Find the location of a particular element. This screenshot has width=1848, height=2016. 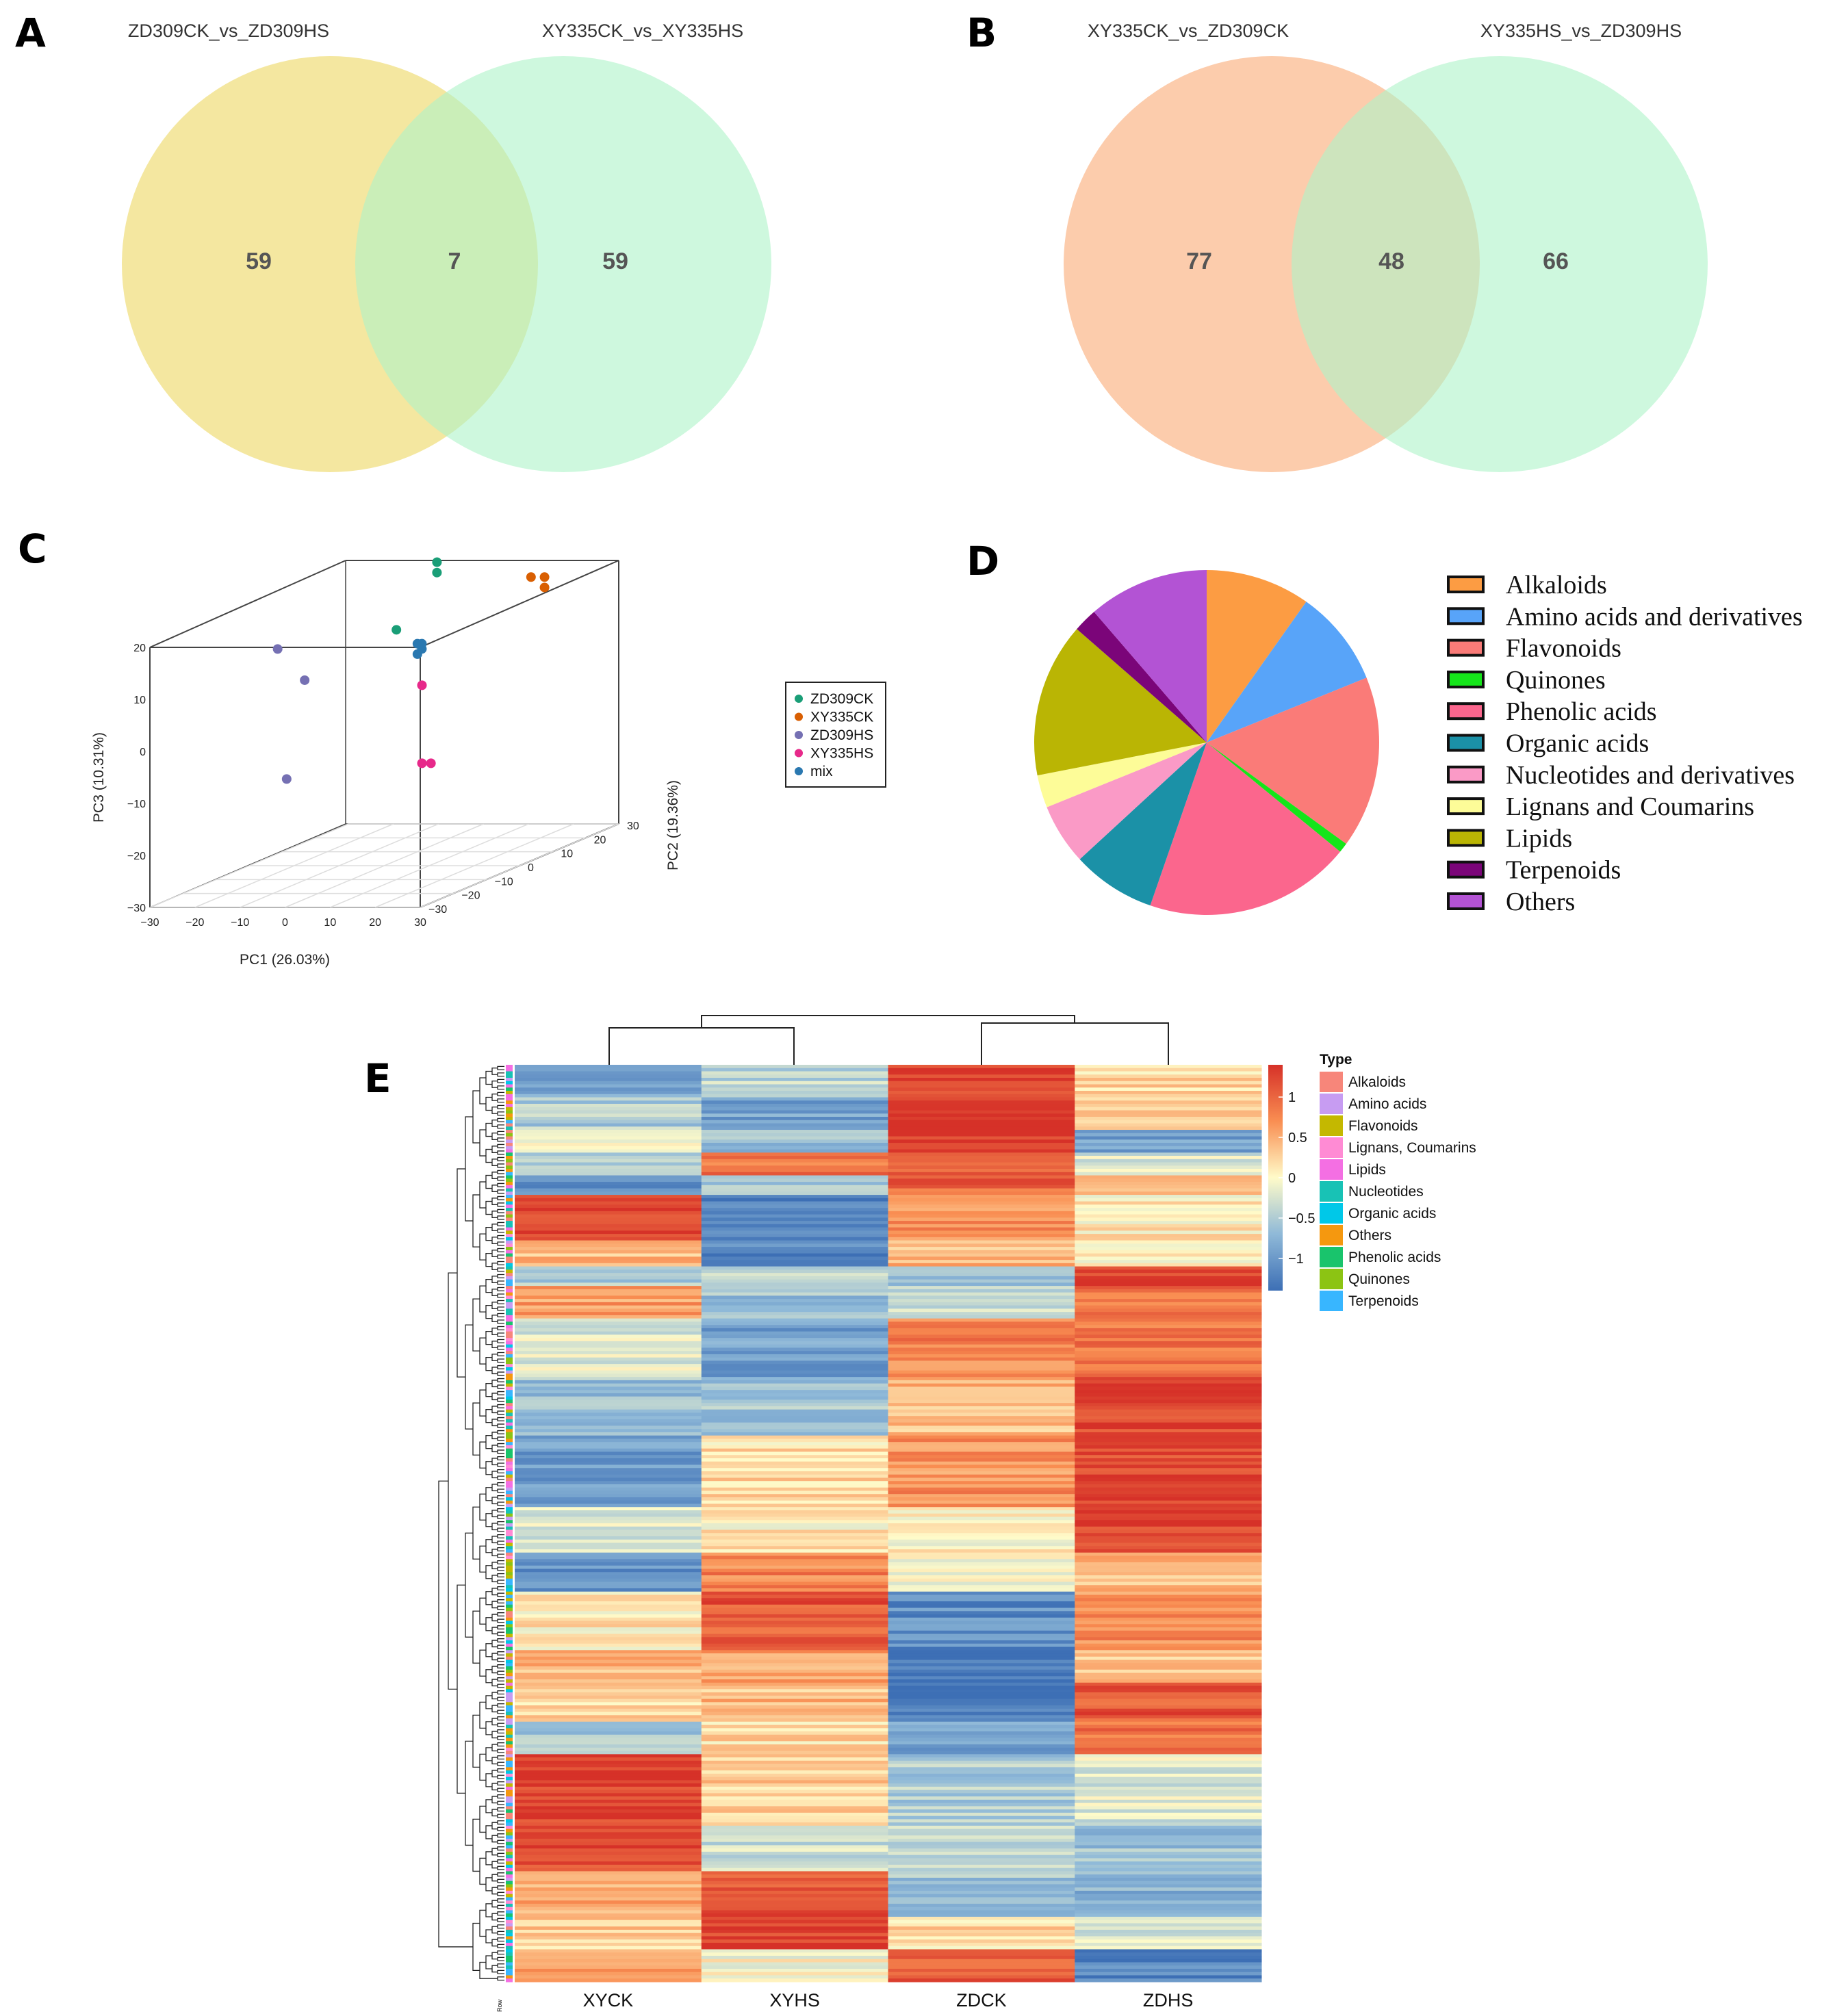

pca-point-zd309hs is located at coordinates (277, 649).